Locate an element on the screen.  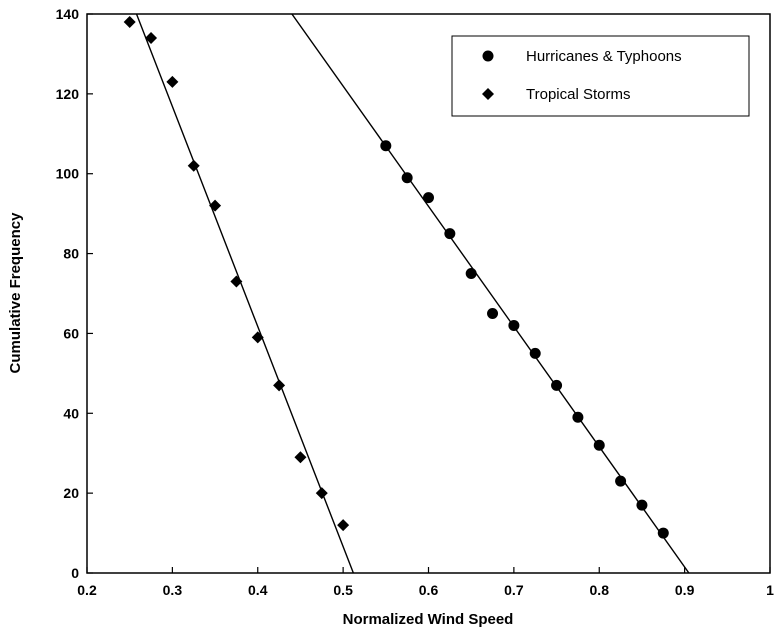
y-tick-label: 0 is located at coordinates (75, 573).